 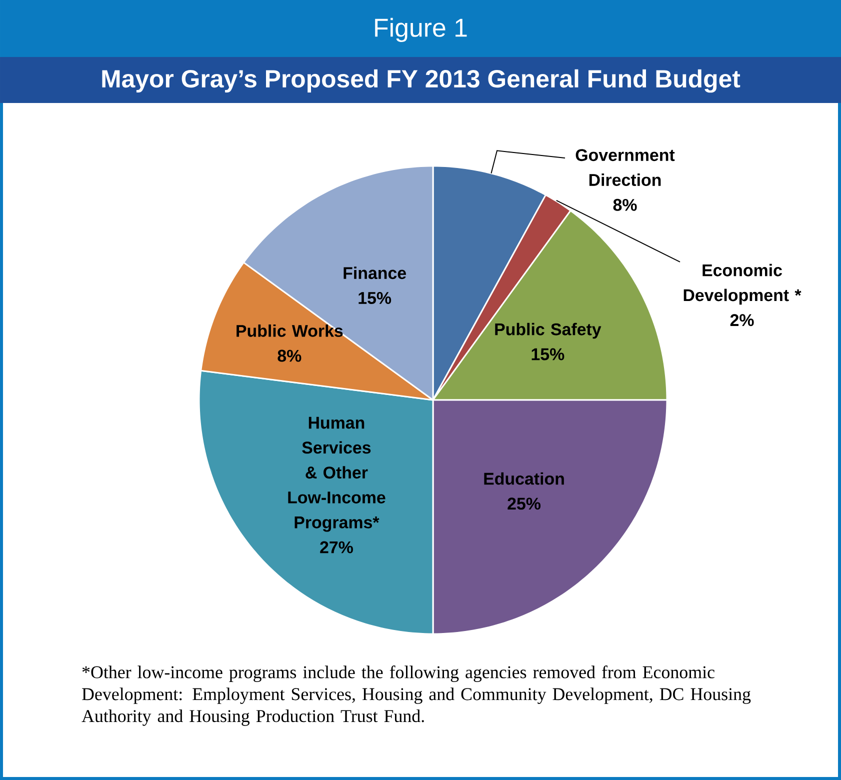 I want to click on slice-label: Government Direction, so click(x=625, y=167).